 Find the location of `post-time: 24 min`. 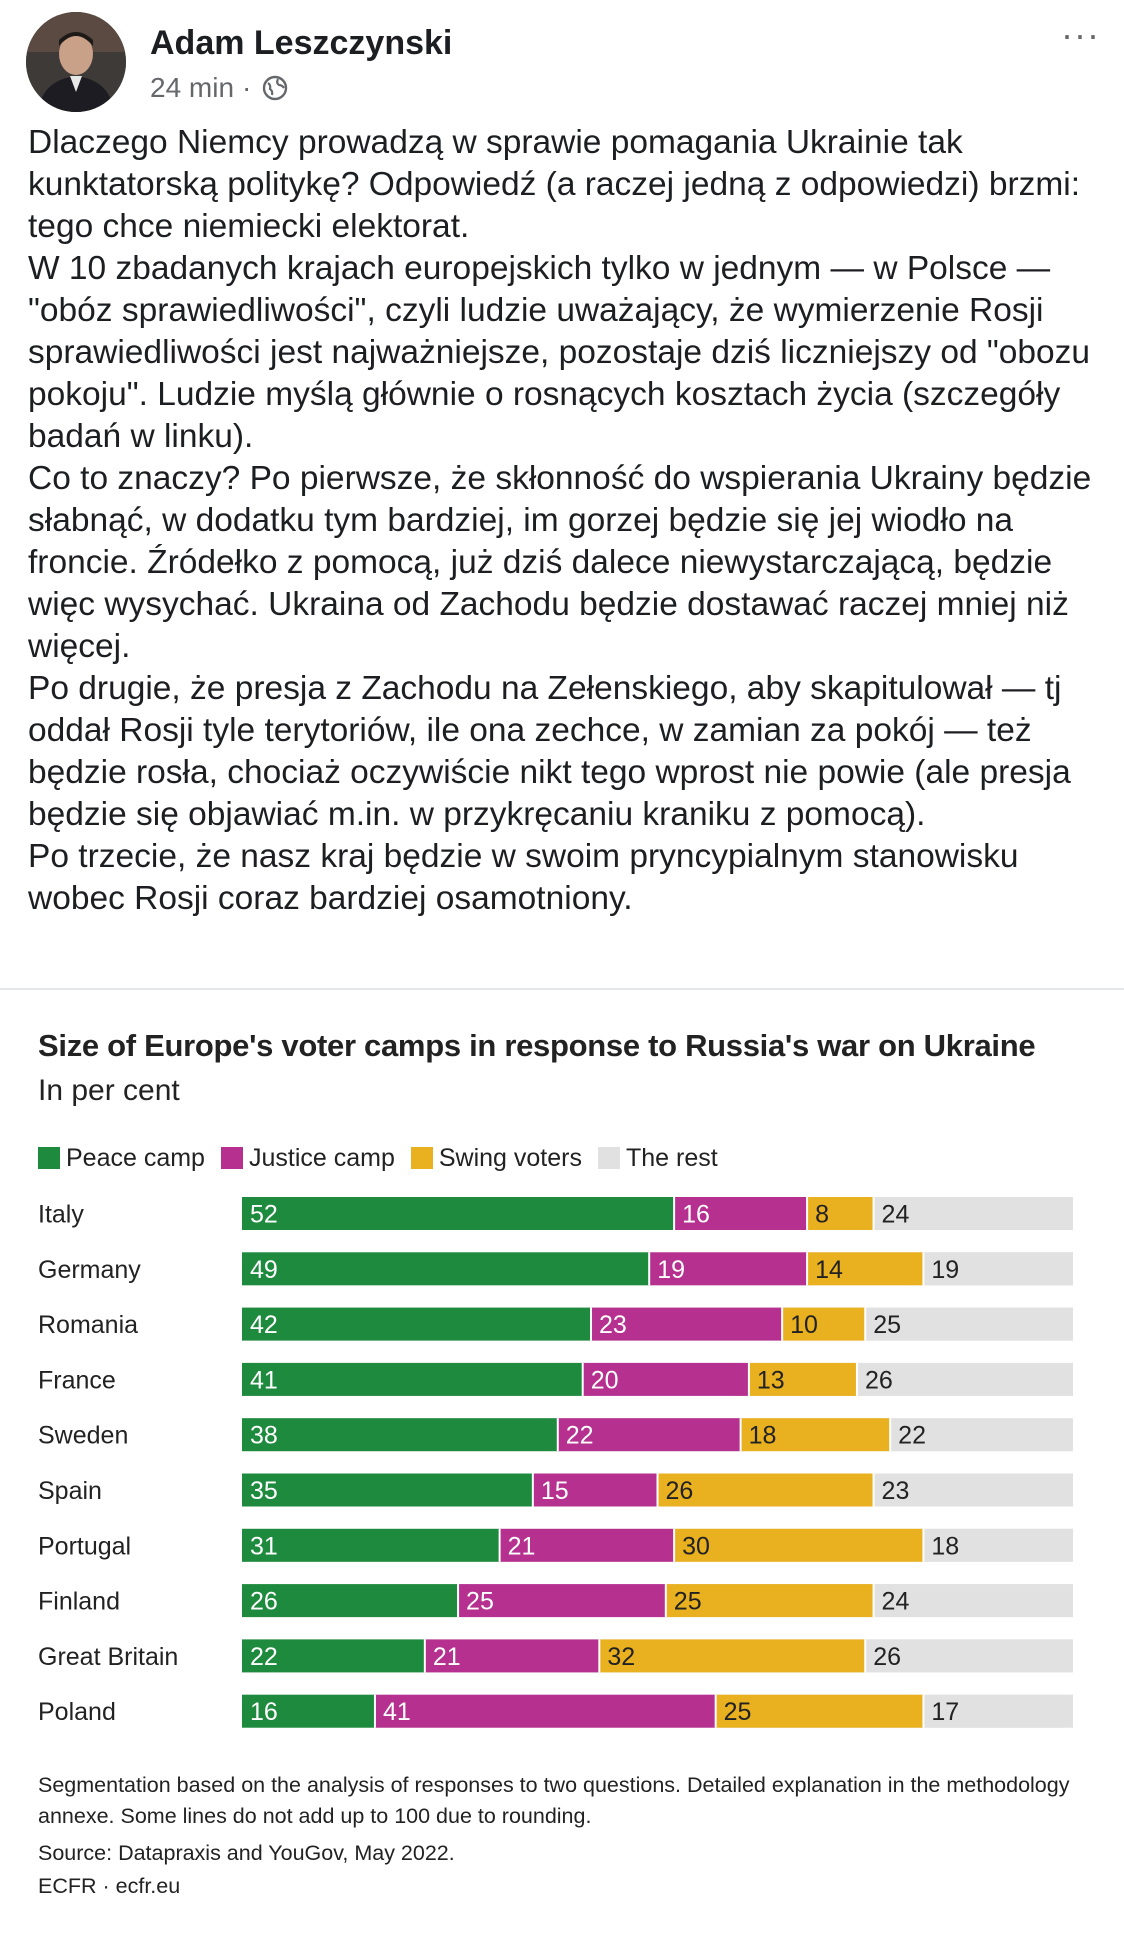

post-time: 24 min is located at coordinates (192, 87).